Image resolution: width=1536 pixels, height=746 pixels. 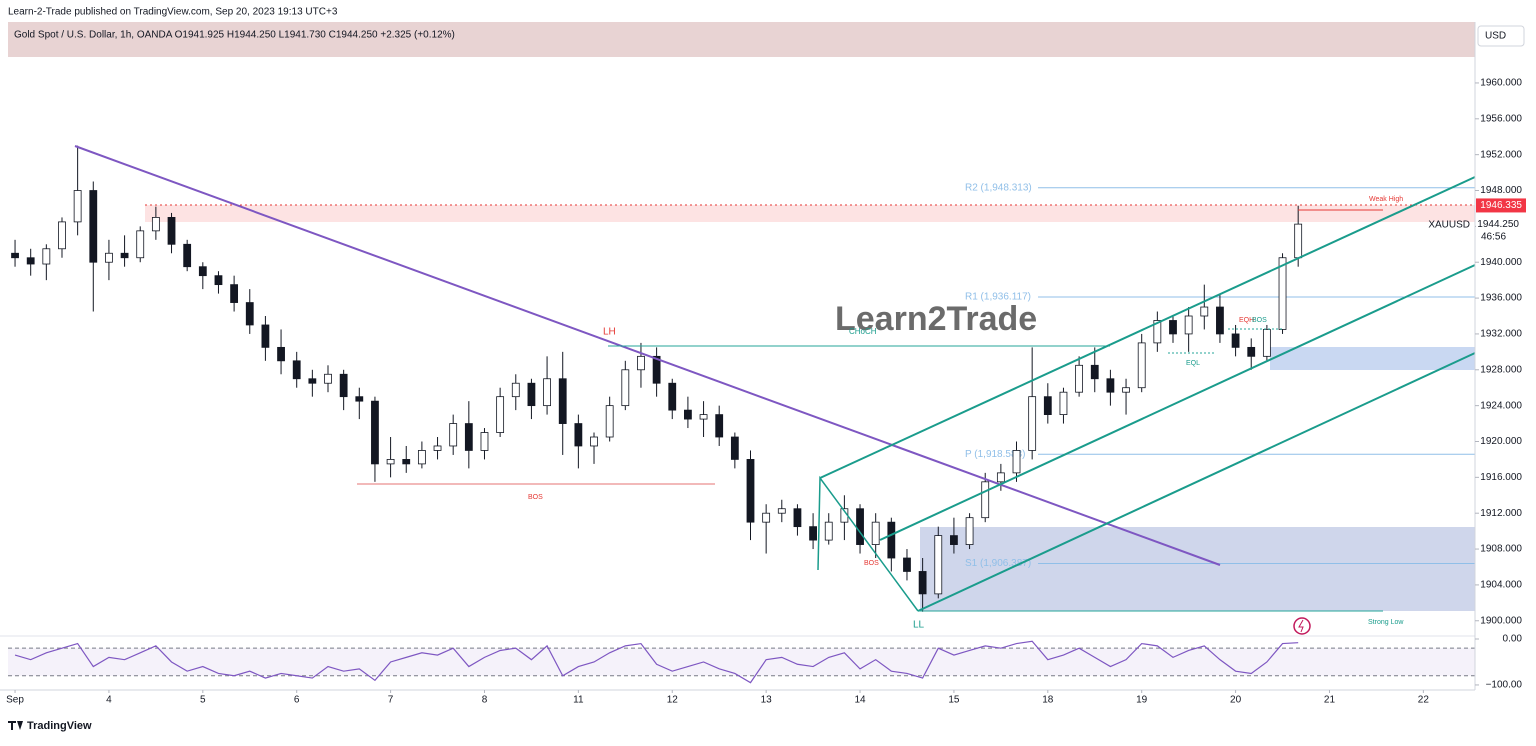 I want to click on y-tick-label: 1924.000, so click(x=1501, y=405).